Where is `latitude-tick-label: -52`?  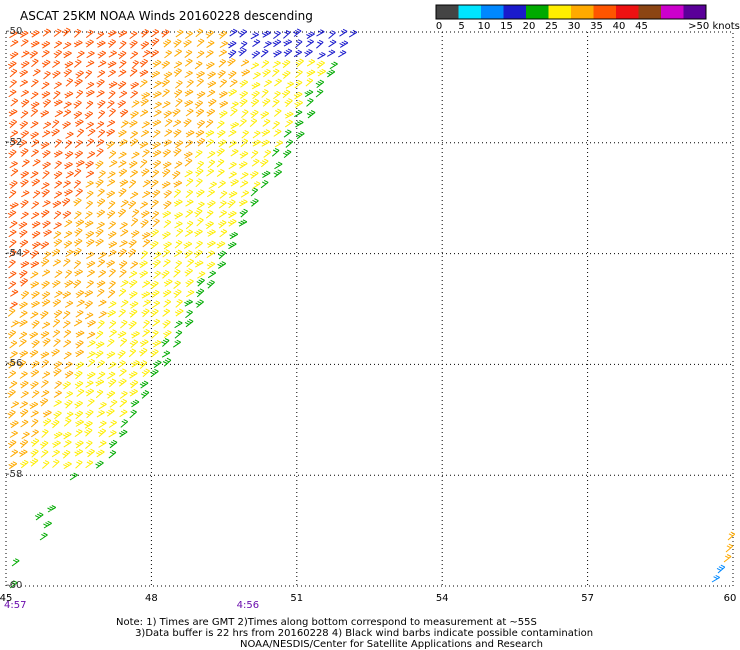
latitude-tick-label: -52 is located at coordinates (14, 142).